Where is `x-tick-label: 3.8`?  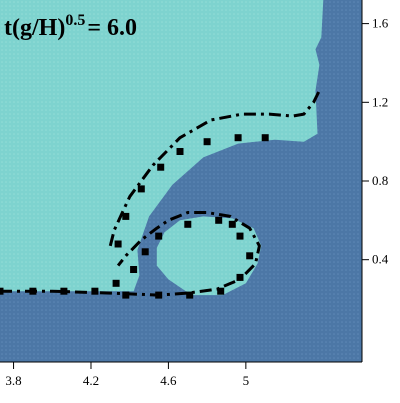
x-tick-label: 3.8 is located at coordinates (13, 380).